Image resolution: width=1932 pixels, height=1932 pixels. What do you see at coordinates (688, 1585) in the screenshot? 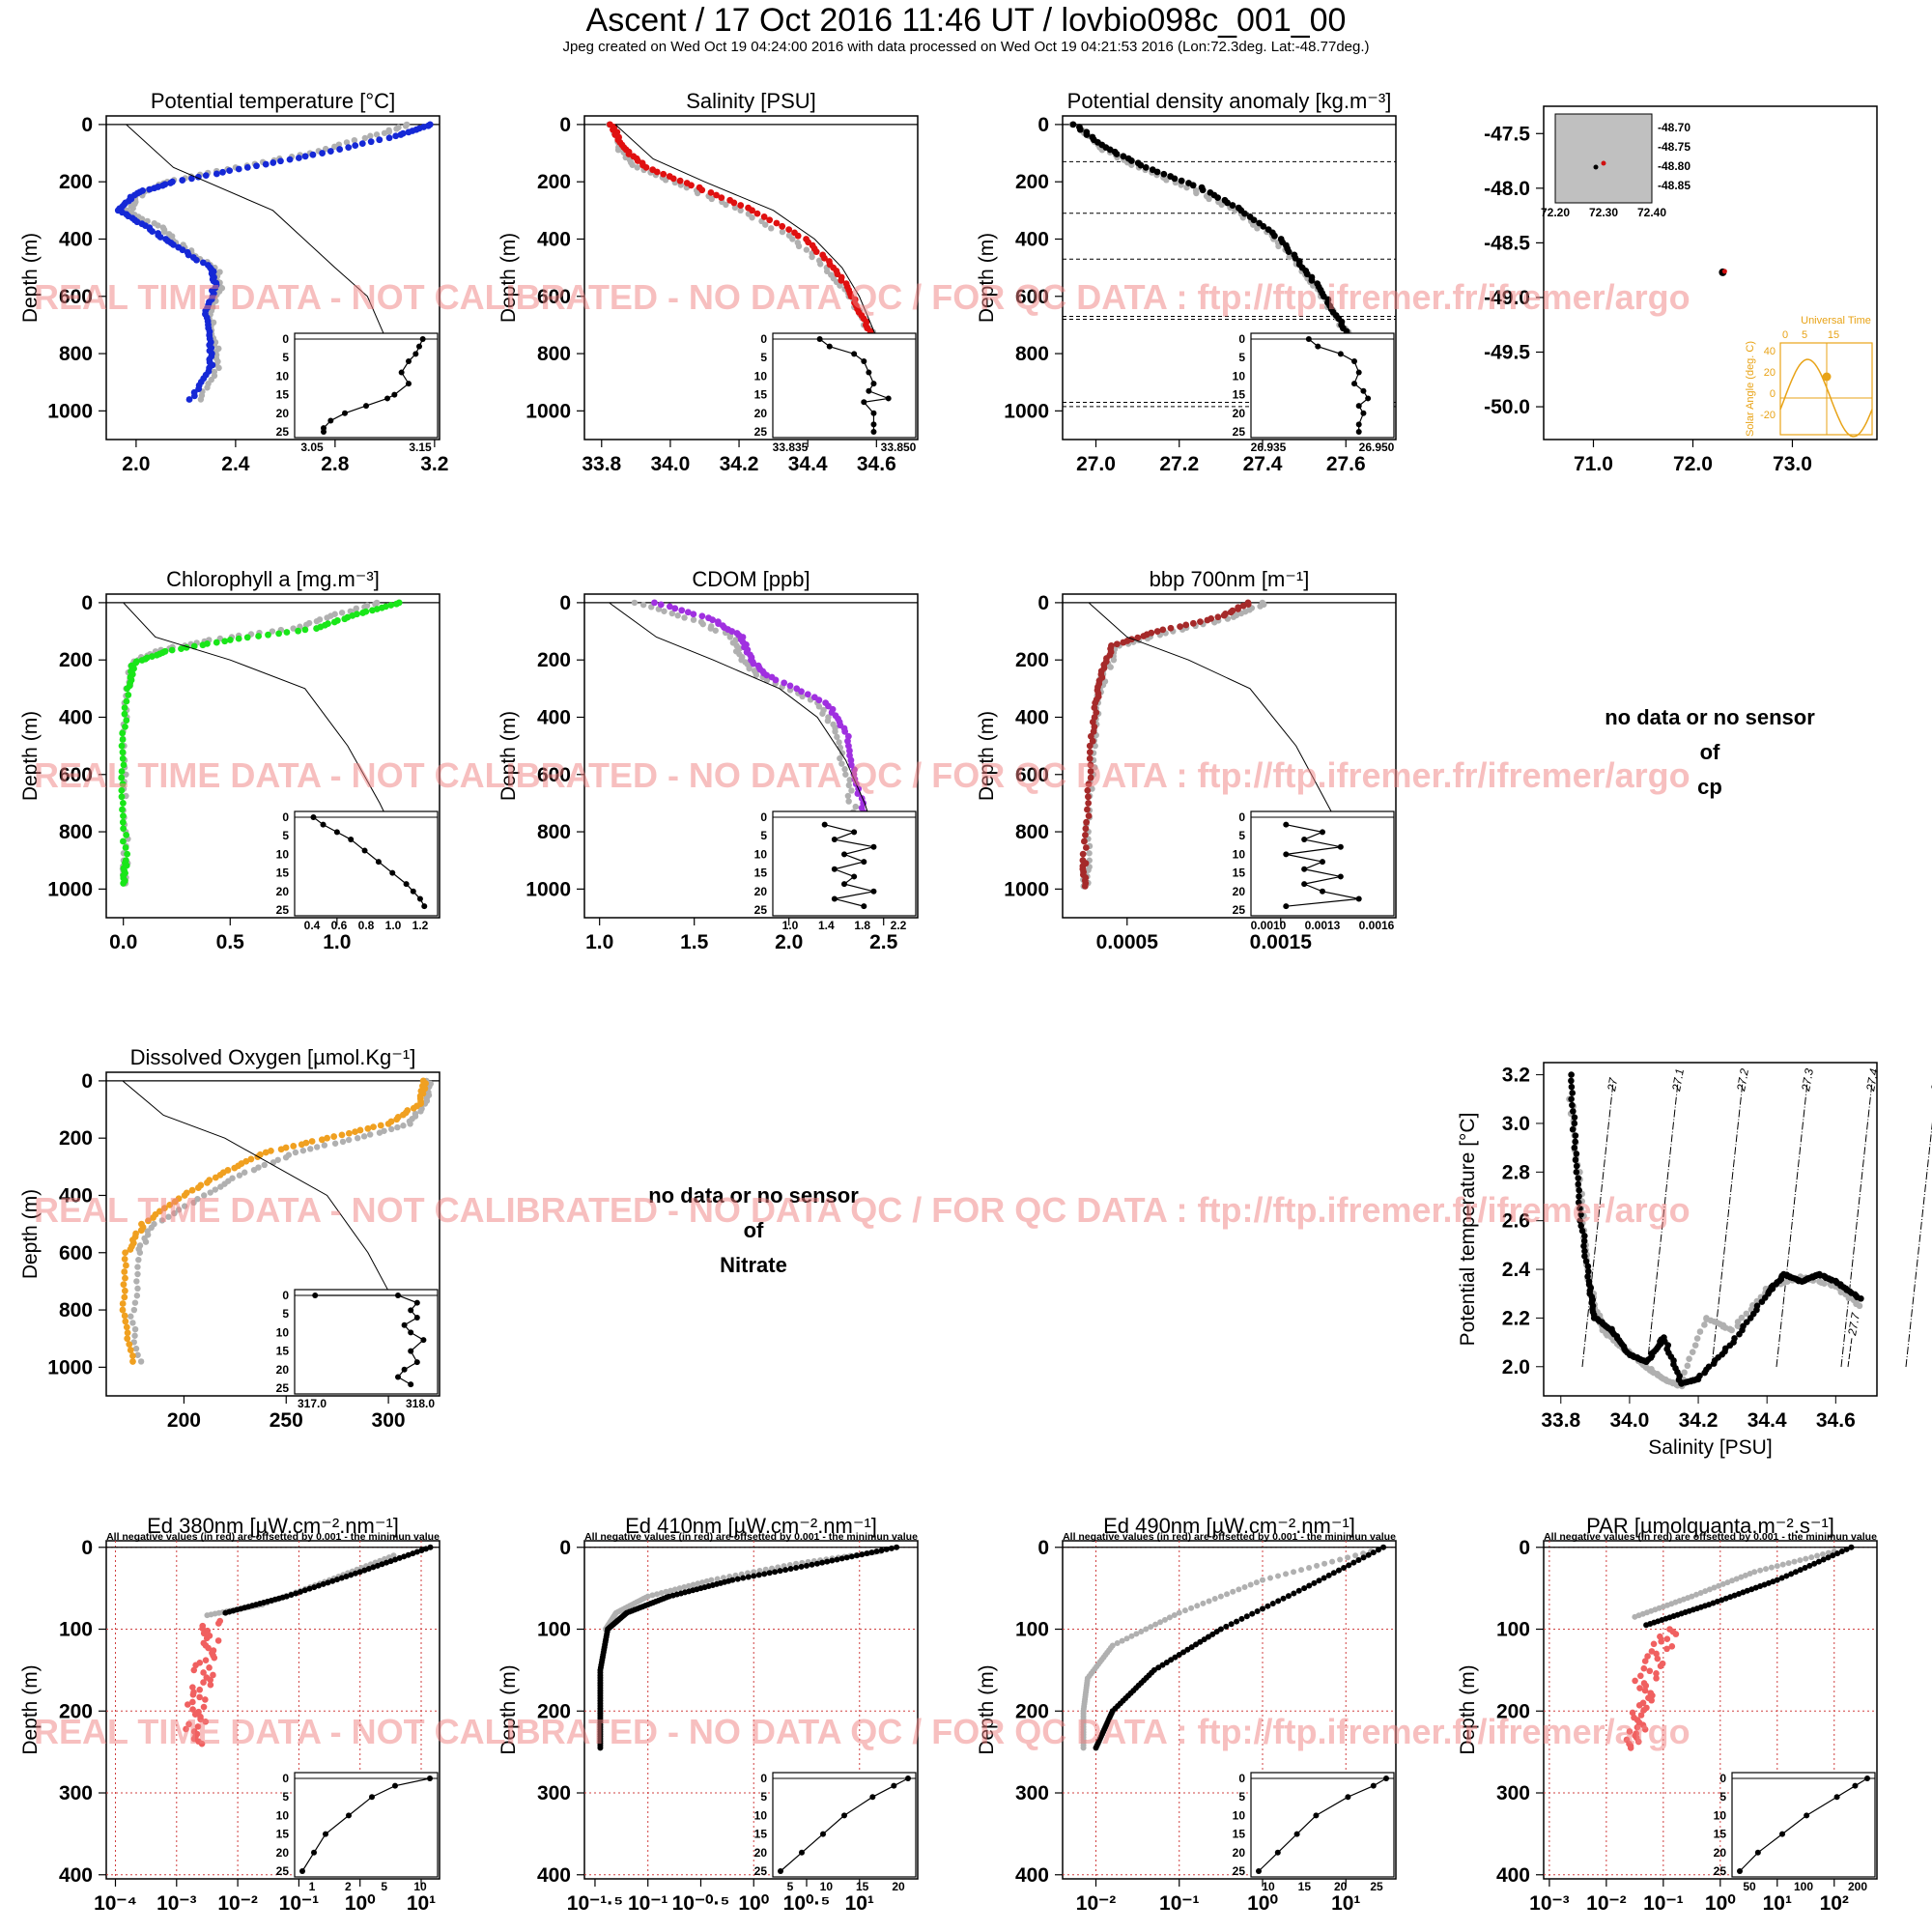
I see `ed410-plot-raw-point` at bounding box center [688, 1585].